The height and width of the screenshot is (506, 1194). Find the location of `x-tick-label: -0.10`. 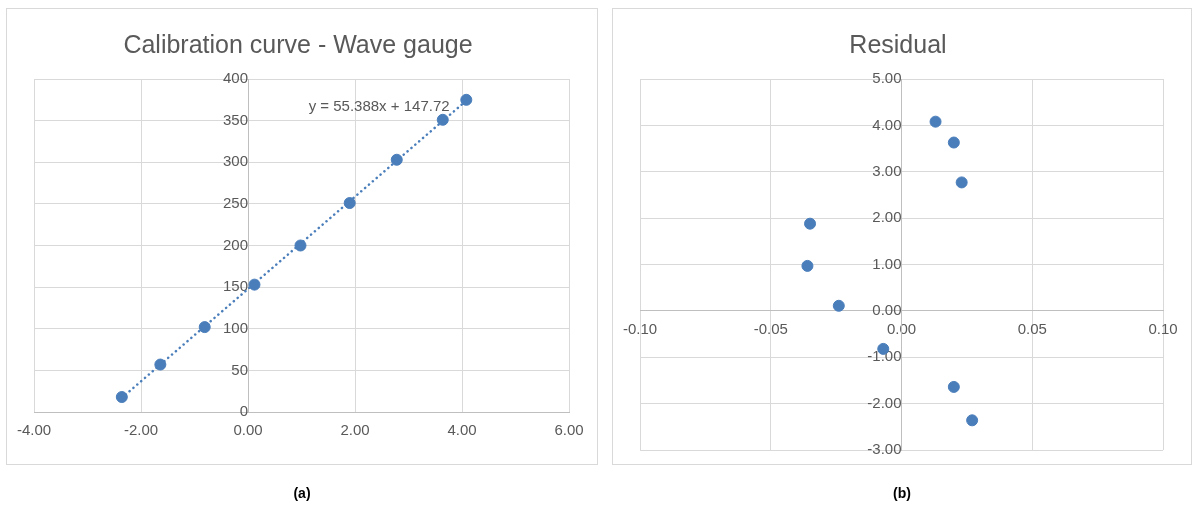

x-tick-label: -0.10 is located at coordinates (640, 329).